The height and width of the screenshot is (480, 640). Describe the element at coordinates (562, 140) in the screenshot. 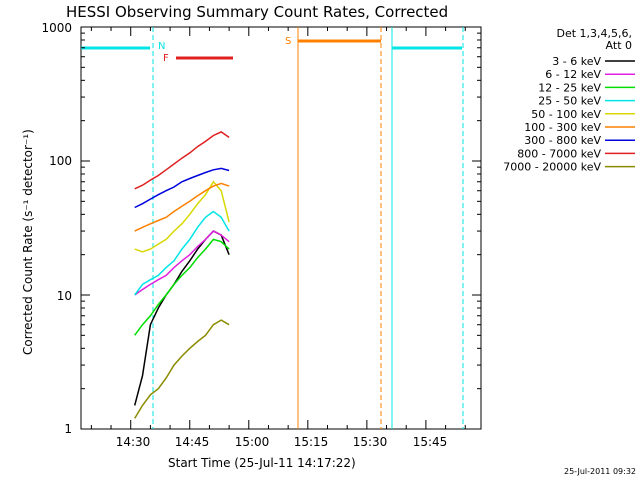

I see `legend-label-300-800-kev: 300 - 800 keV` at that location.